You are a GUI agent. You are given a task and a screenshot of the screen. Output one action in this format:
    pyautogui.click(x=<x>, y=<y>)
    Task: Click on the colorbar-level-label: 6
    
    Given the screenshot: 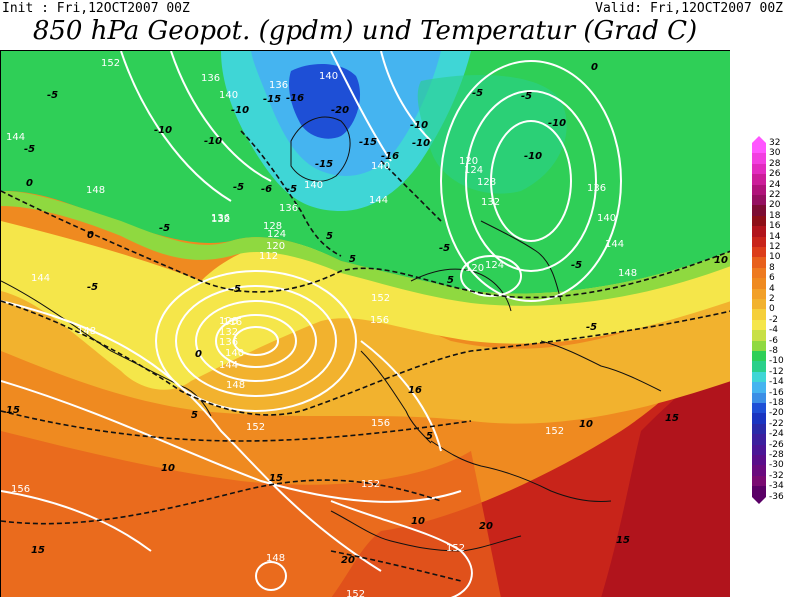 What is the action you would take?
    pyautogui.click(x=772, y=278)
    